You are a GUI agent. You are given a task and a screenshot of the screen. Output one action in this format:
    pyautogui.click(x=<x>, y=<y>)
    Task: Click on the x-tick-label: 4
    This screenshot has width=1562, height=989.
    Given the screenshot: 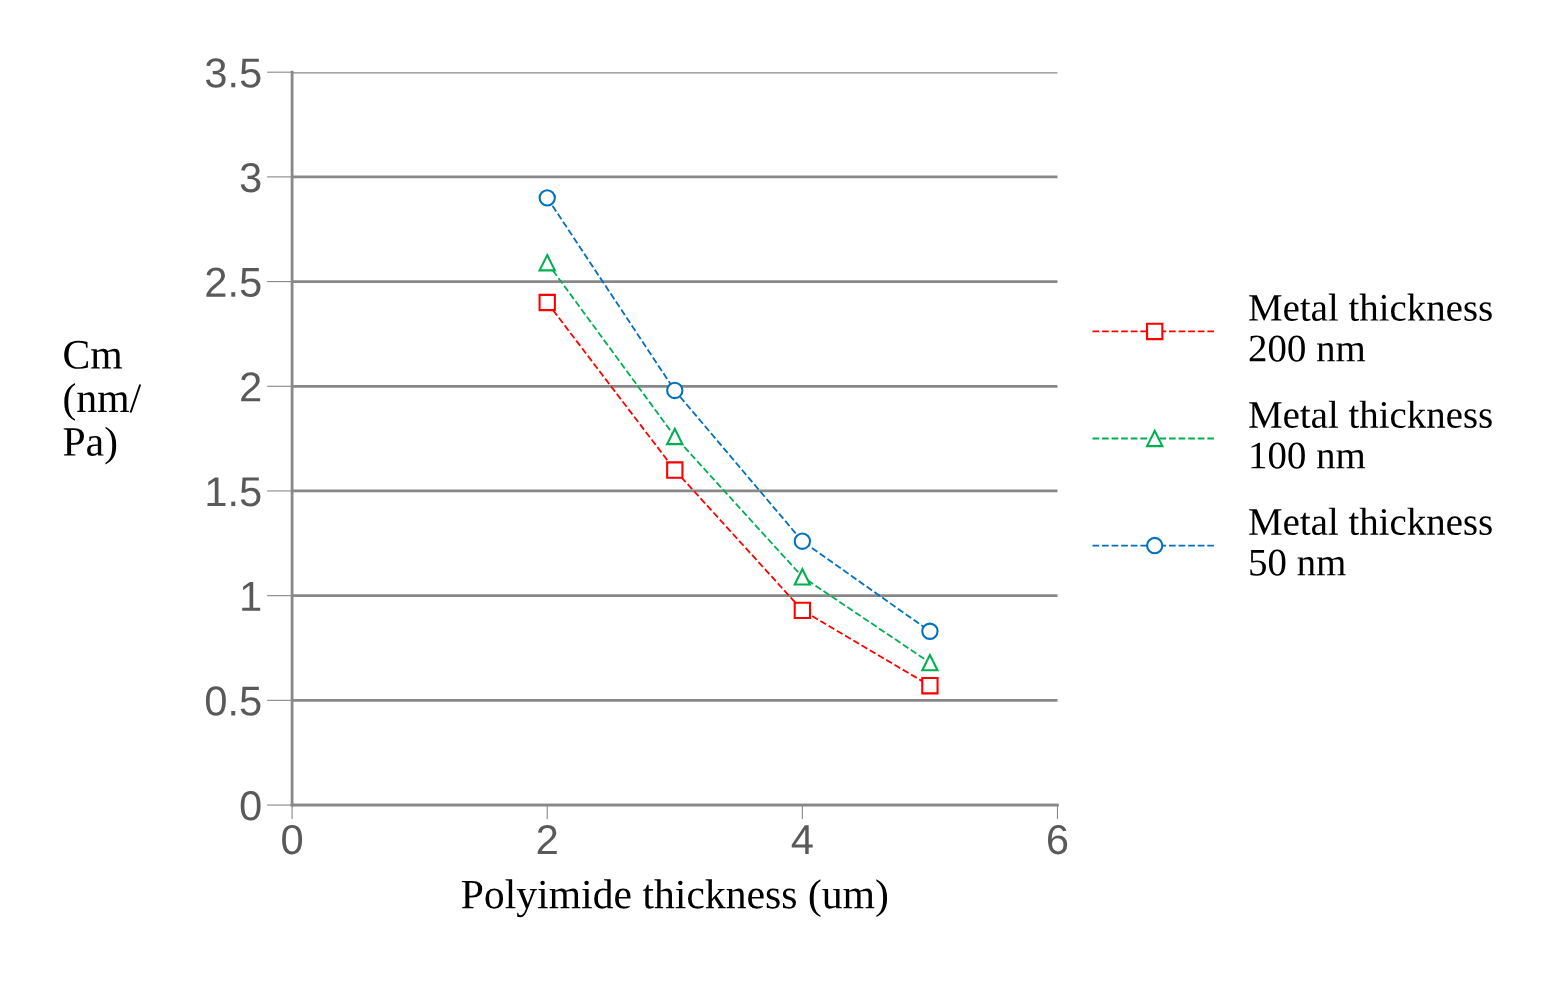 What is the action you would take?
    pyautogui.click(x=802, y=839)
    